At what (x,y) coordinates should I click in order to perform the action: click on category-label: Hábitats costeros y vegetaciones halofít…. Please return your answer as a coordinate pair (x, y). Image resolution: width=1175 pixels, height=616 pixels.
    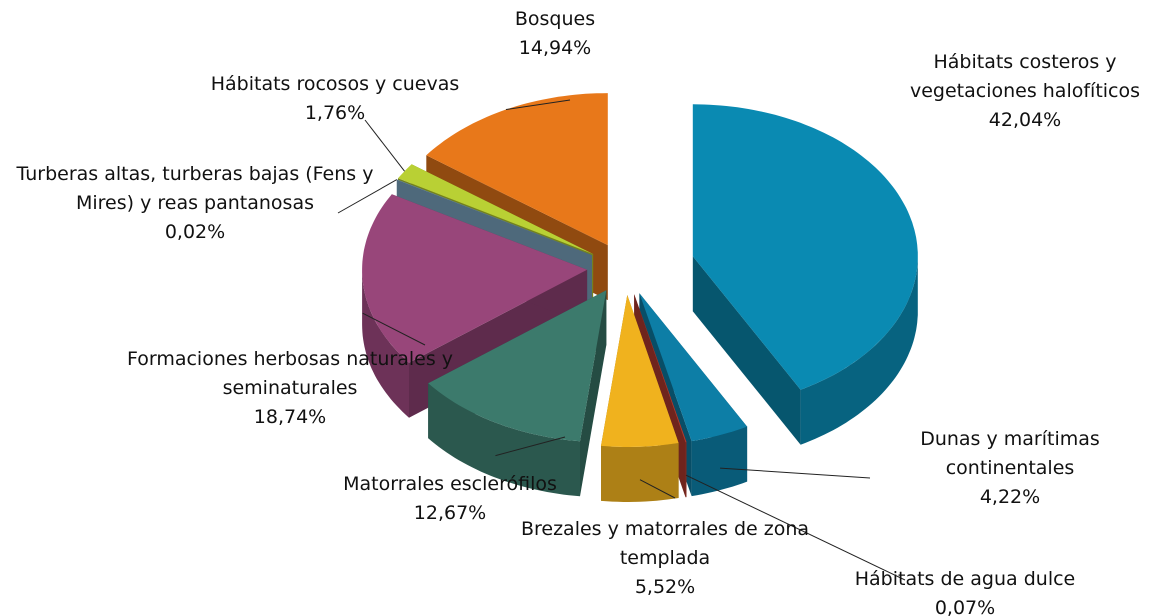
    Looking at the image, I should click on (1025, 76).